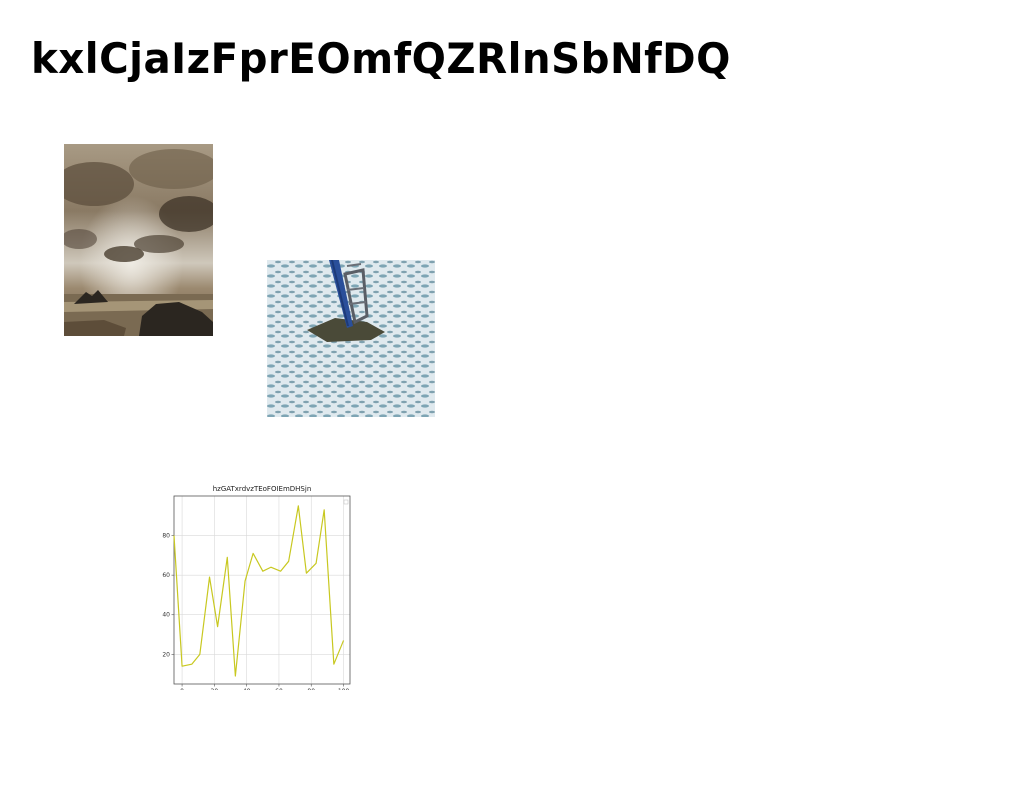  I want to click on x-tick-label: 60, so click(279, 689).